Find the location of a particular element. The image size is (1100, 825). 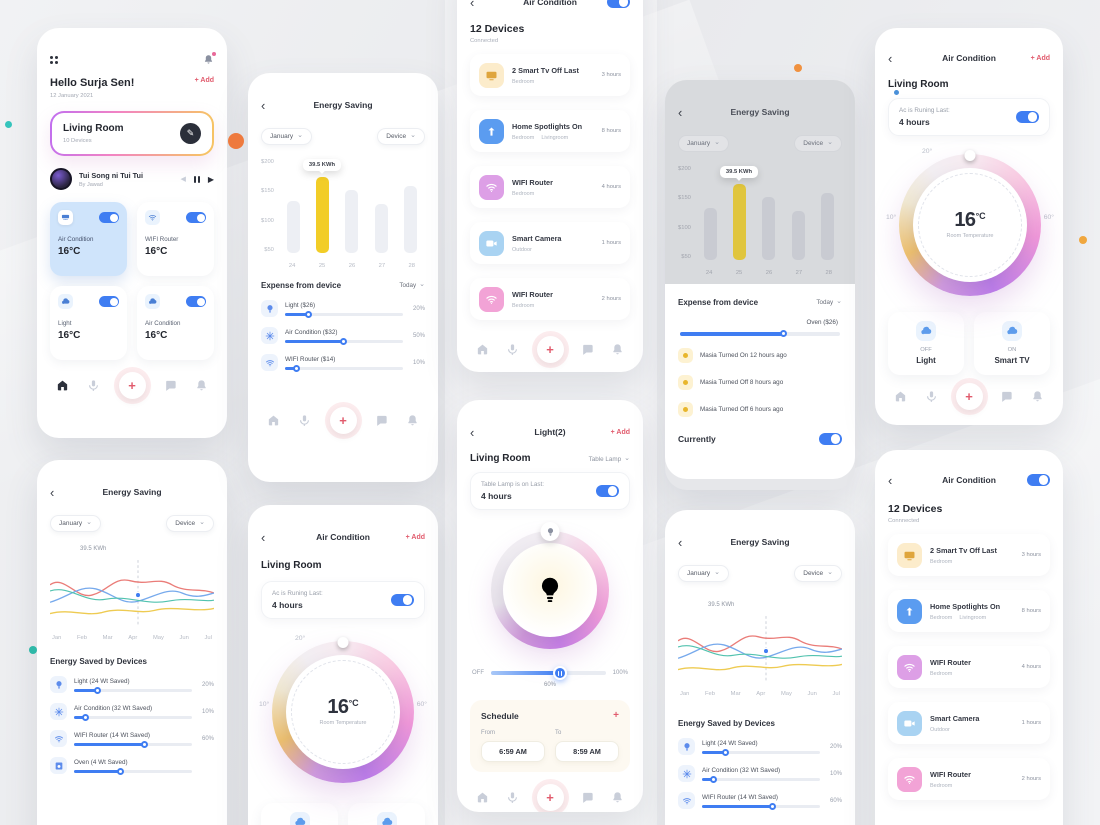

device-card-air-condition-2: Air Condition 16°C is located at coordinates (175, 323).